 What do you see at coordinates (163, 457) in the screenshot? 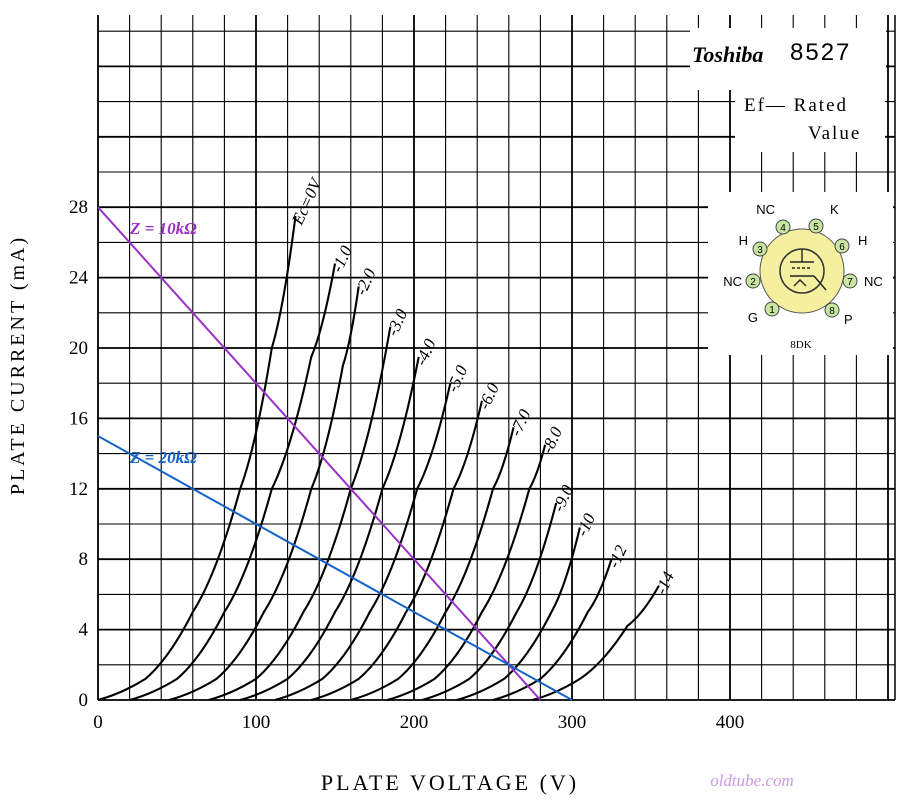
I see `load-line-label: Z = 20kΩ` at bounding box center [163, 457].